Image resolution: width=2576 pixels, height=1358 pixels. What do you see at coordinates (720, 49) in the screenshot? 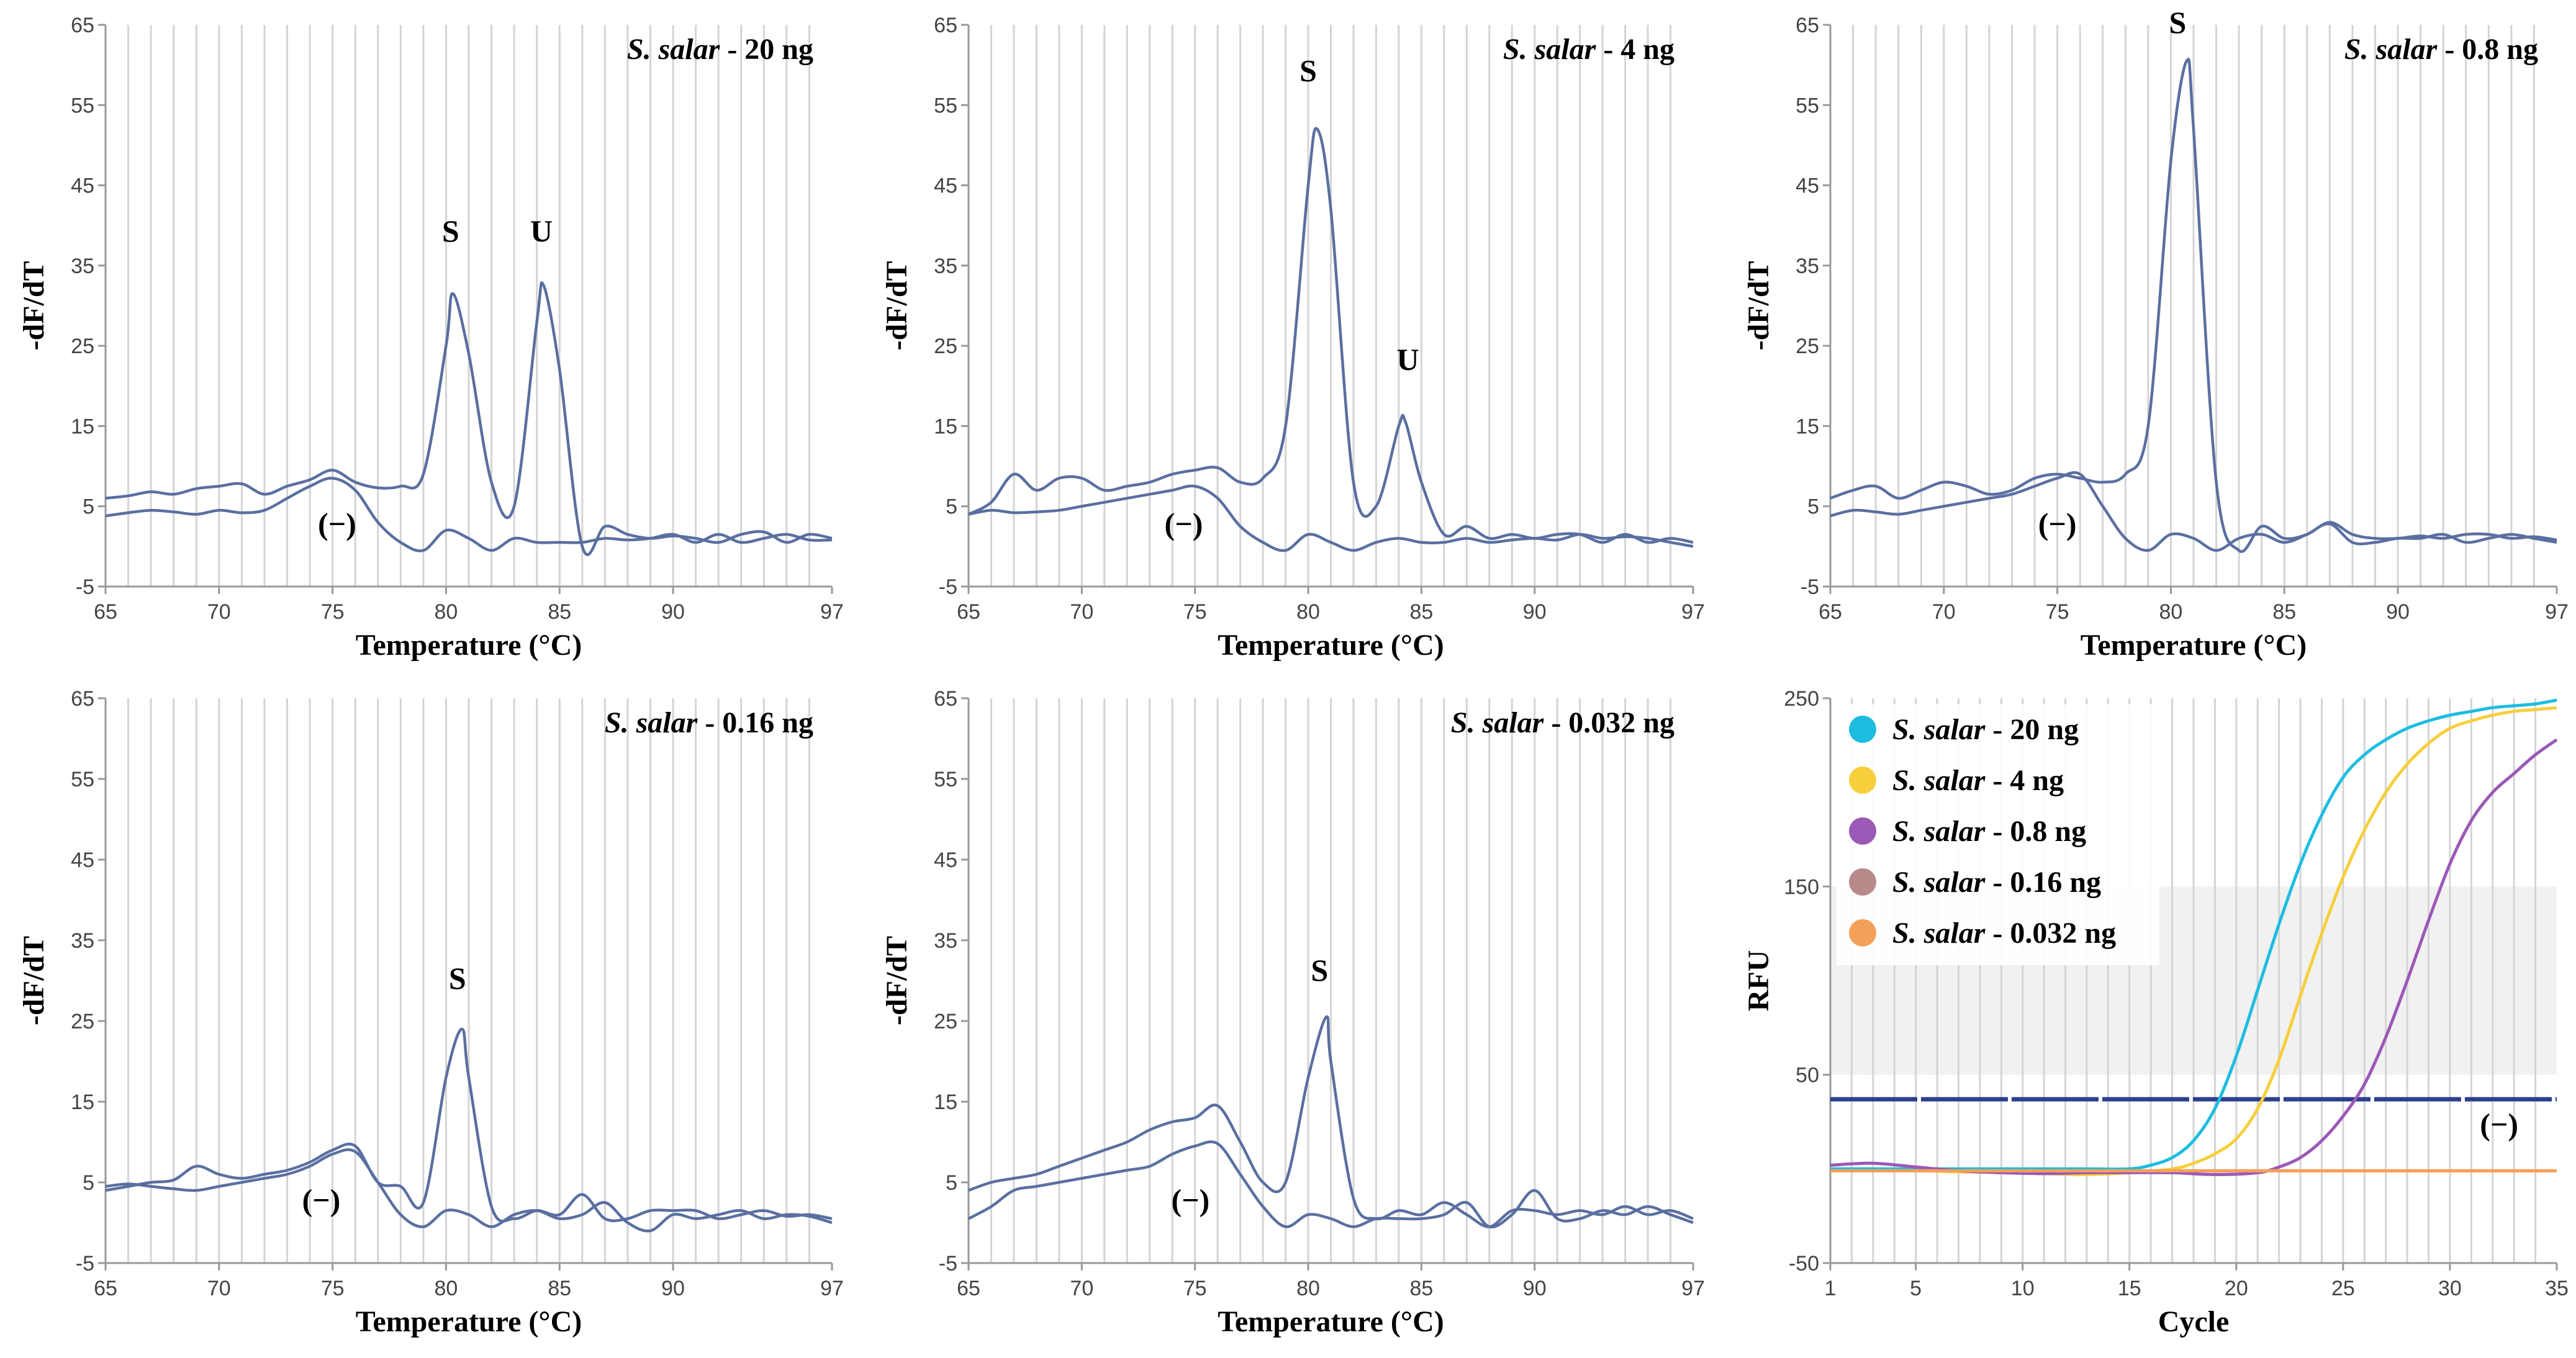
I see `chart-title: S. salar - 20 ng` at bounding box center [720, 49].